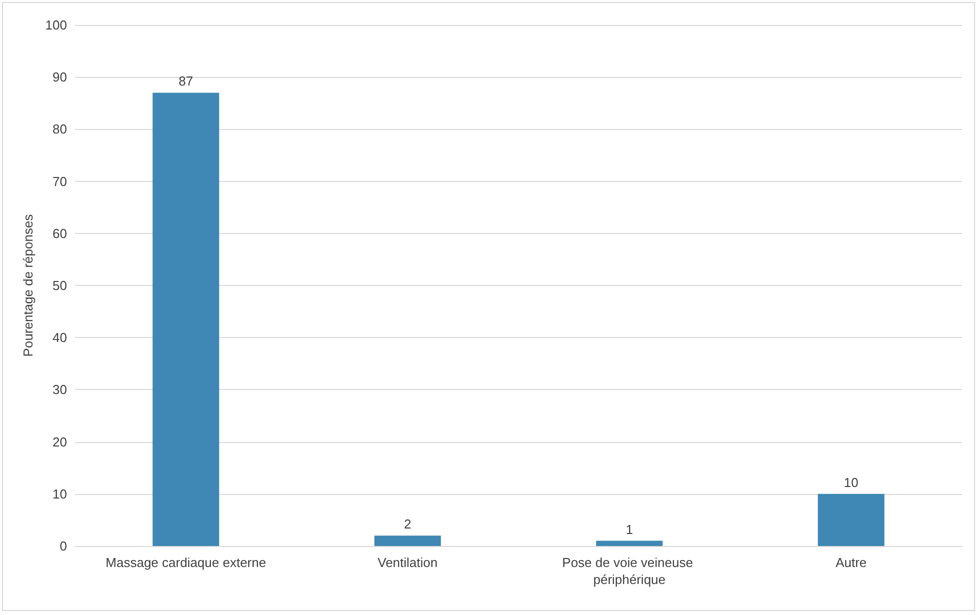 The image size is (979, 615). What do you see at coordinates (59, 390) in the screenshot?
I see `y-tick-label: 30` at bounding box center [59, 390].